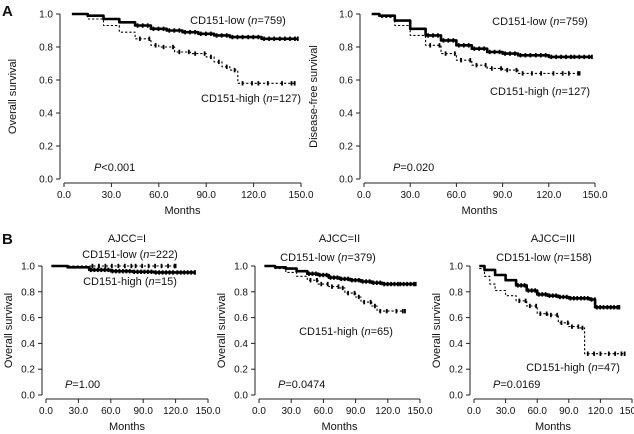 The height and width of the screenshot is (434, 634). Describe the element at coordinates (516, 385) in the screenshot. I see `p-value-label: P=0.0169` at that location.